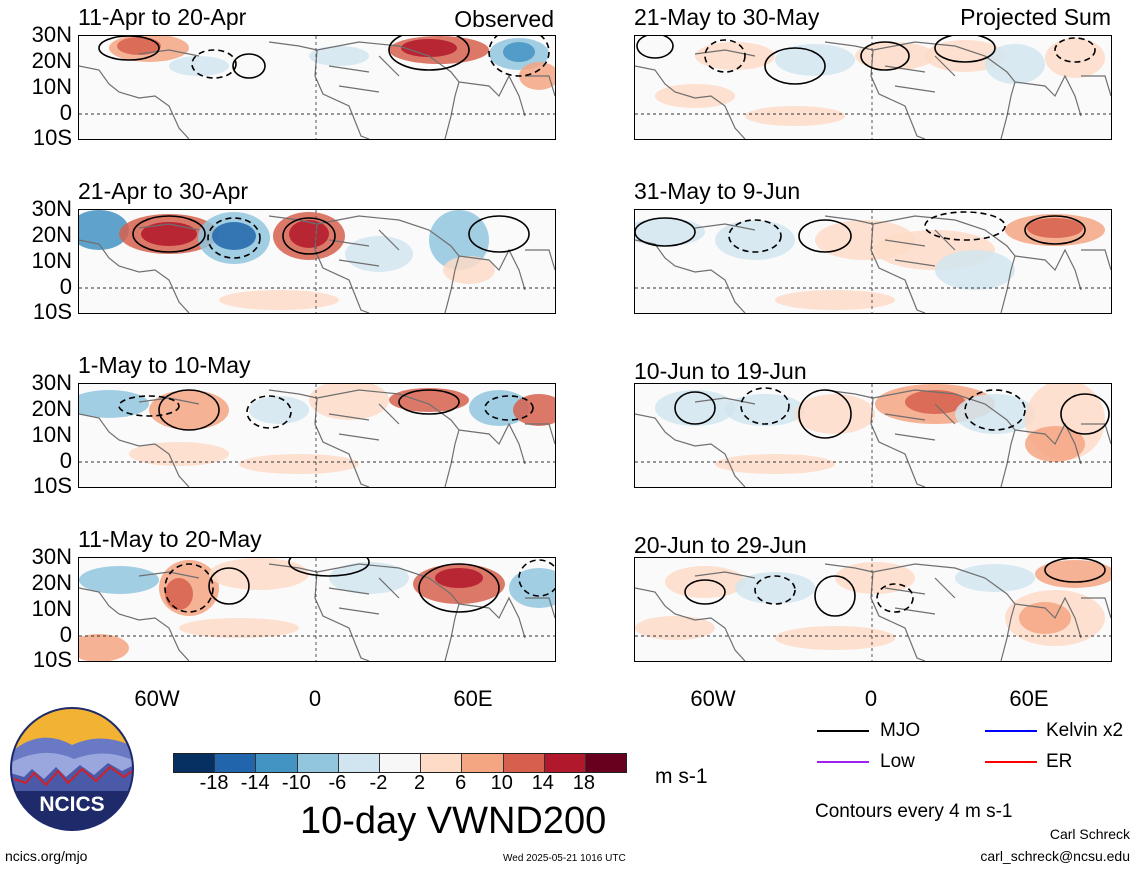 This screenshot has width=1135, height=872. What do you see at coordinates (1085, 730) in the screenshot?
I see `legend-label-kelvin: Kelvin x2` at bounding box center [1085, 730].